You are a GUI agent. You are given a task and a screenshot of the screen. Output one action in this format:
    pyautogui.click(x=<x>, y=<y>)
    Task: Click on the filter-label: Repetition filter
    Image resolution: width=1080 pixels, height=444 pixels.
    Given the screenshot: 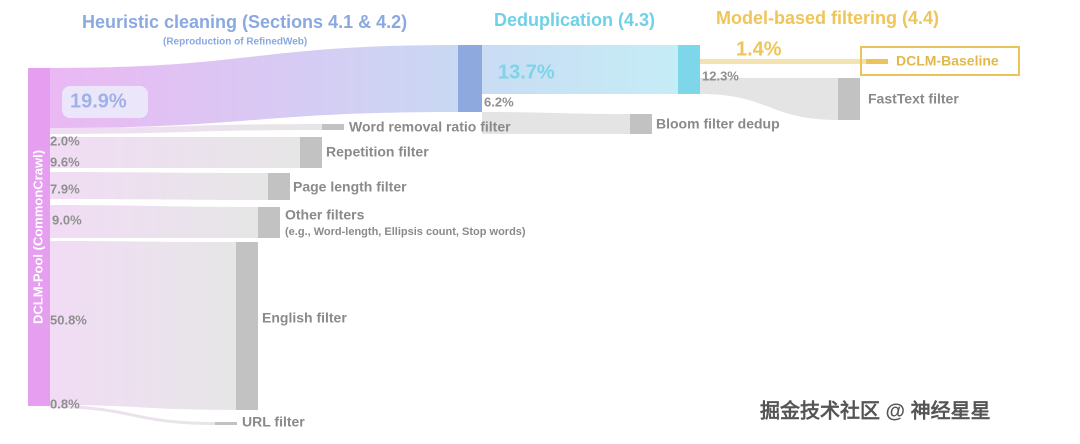 What is the action you would take?
    pyautogui.click(x=377, y=152)
    